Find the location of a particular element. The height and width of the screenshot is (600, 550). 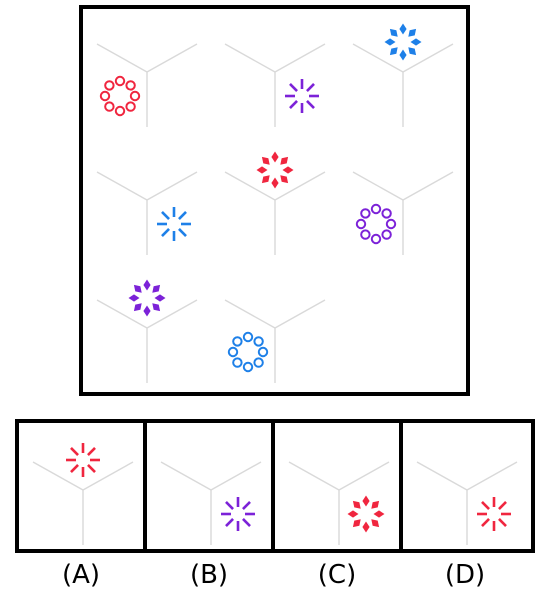

option-cell-a is located at coordinates (83, 494).